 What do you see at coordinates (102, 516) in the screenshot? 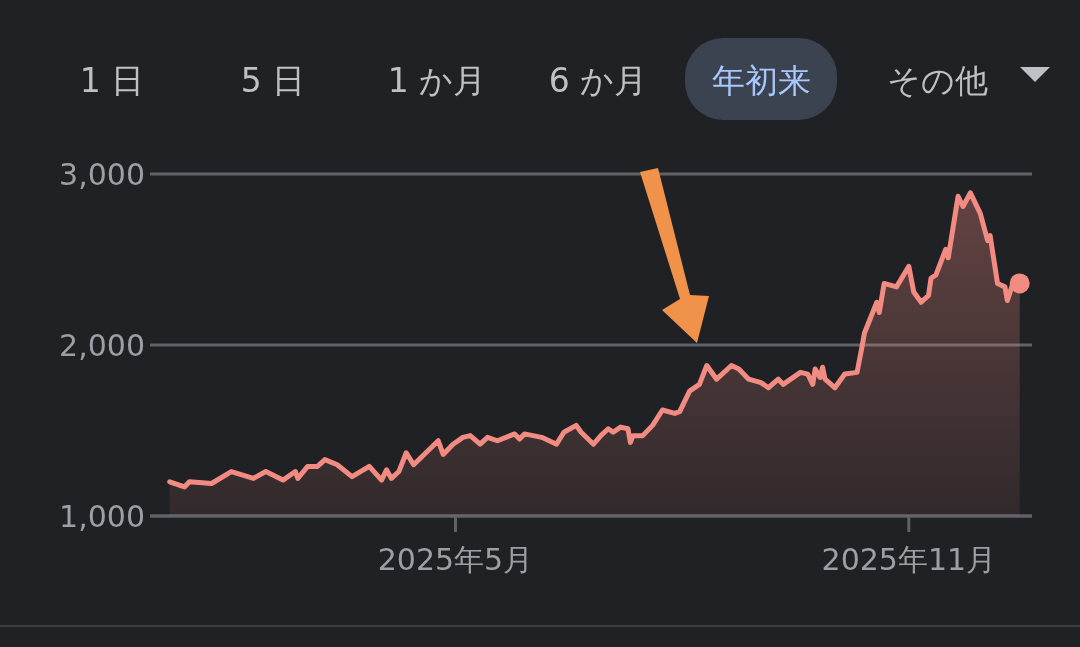
I see `y-tick-label: 1,000` at bounding box center [102, 516].